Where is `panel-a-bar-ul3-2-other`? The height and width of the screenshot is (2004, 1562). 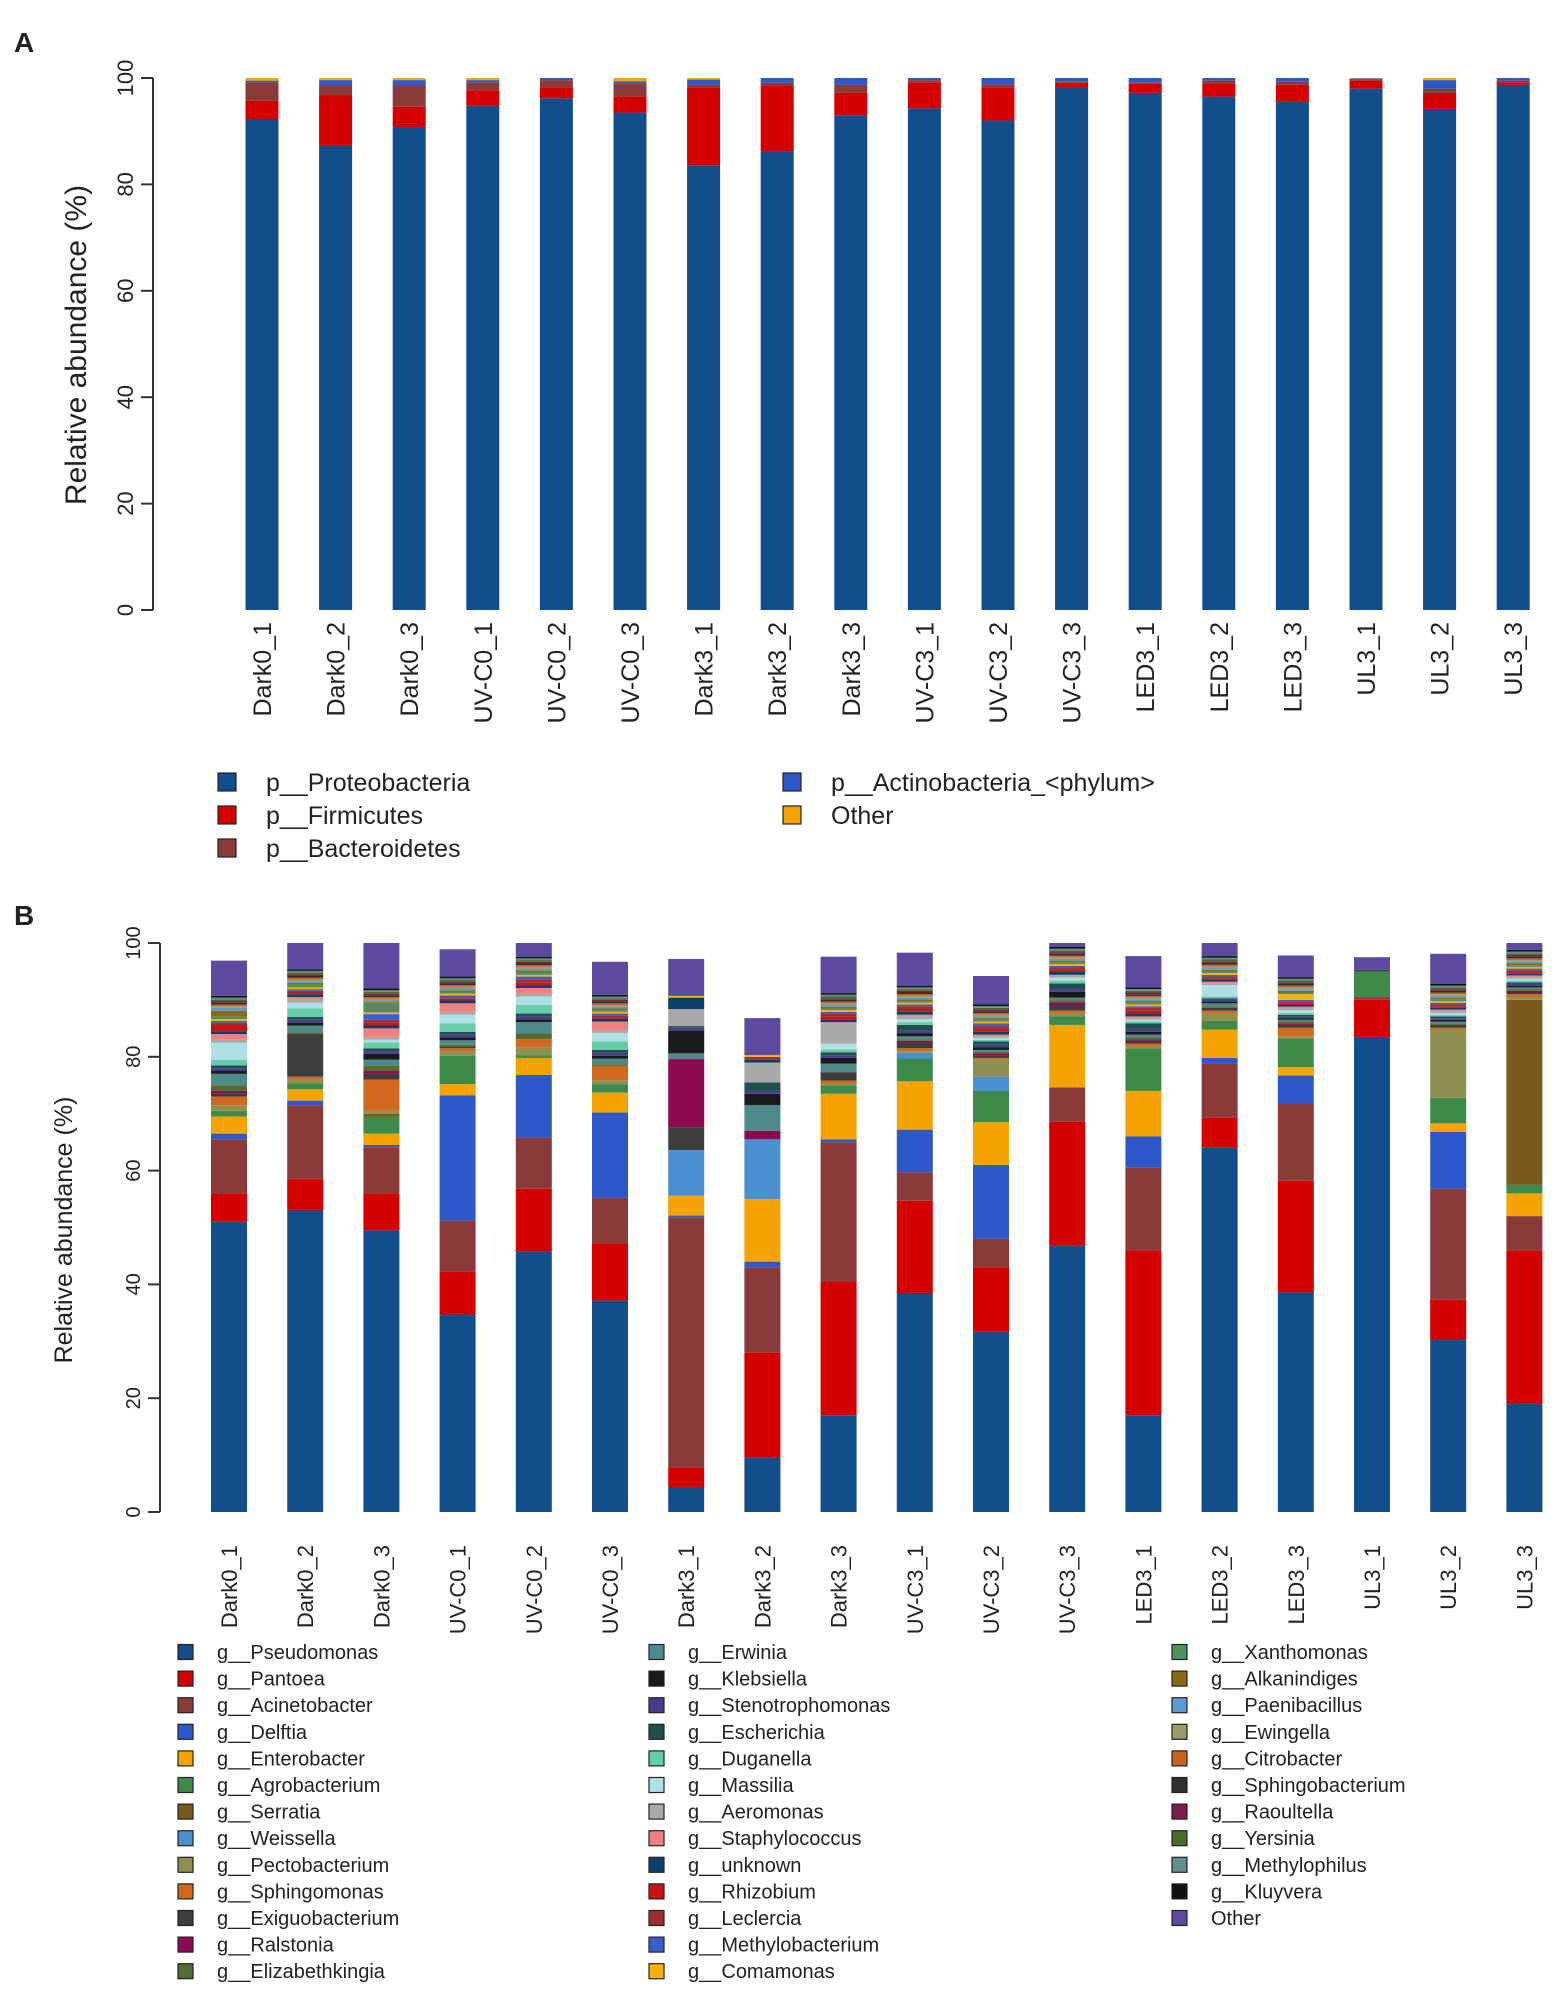
panel-a-bar-ul3-2-other is located at coordinates (1440, 79).